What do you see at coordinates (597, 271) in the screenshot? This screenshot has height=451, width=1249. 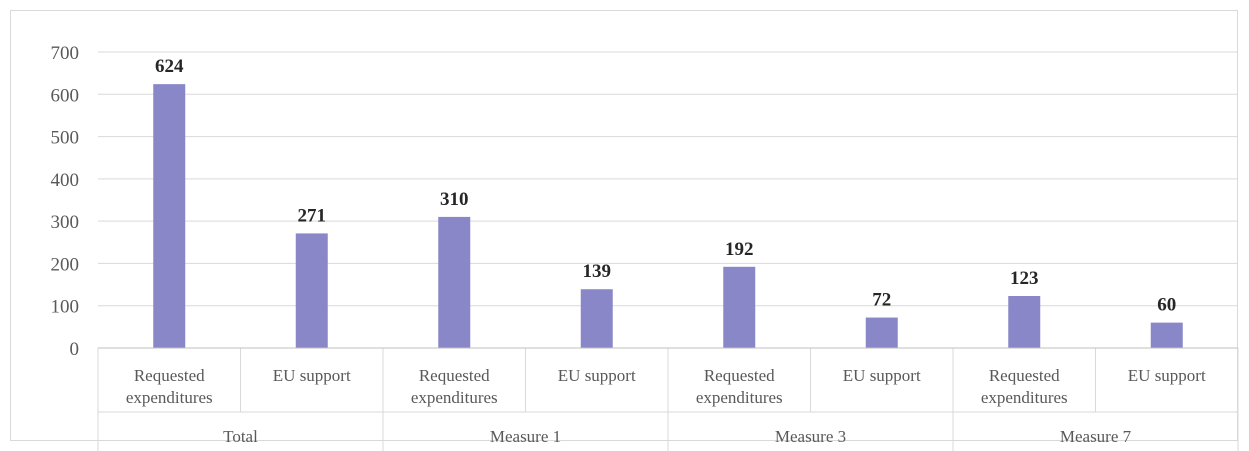 I see `data-label: 139` at bounding box center [597, 271].